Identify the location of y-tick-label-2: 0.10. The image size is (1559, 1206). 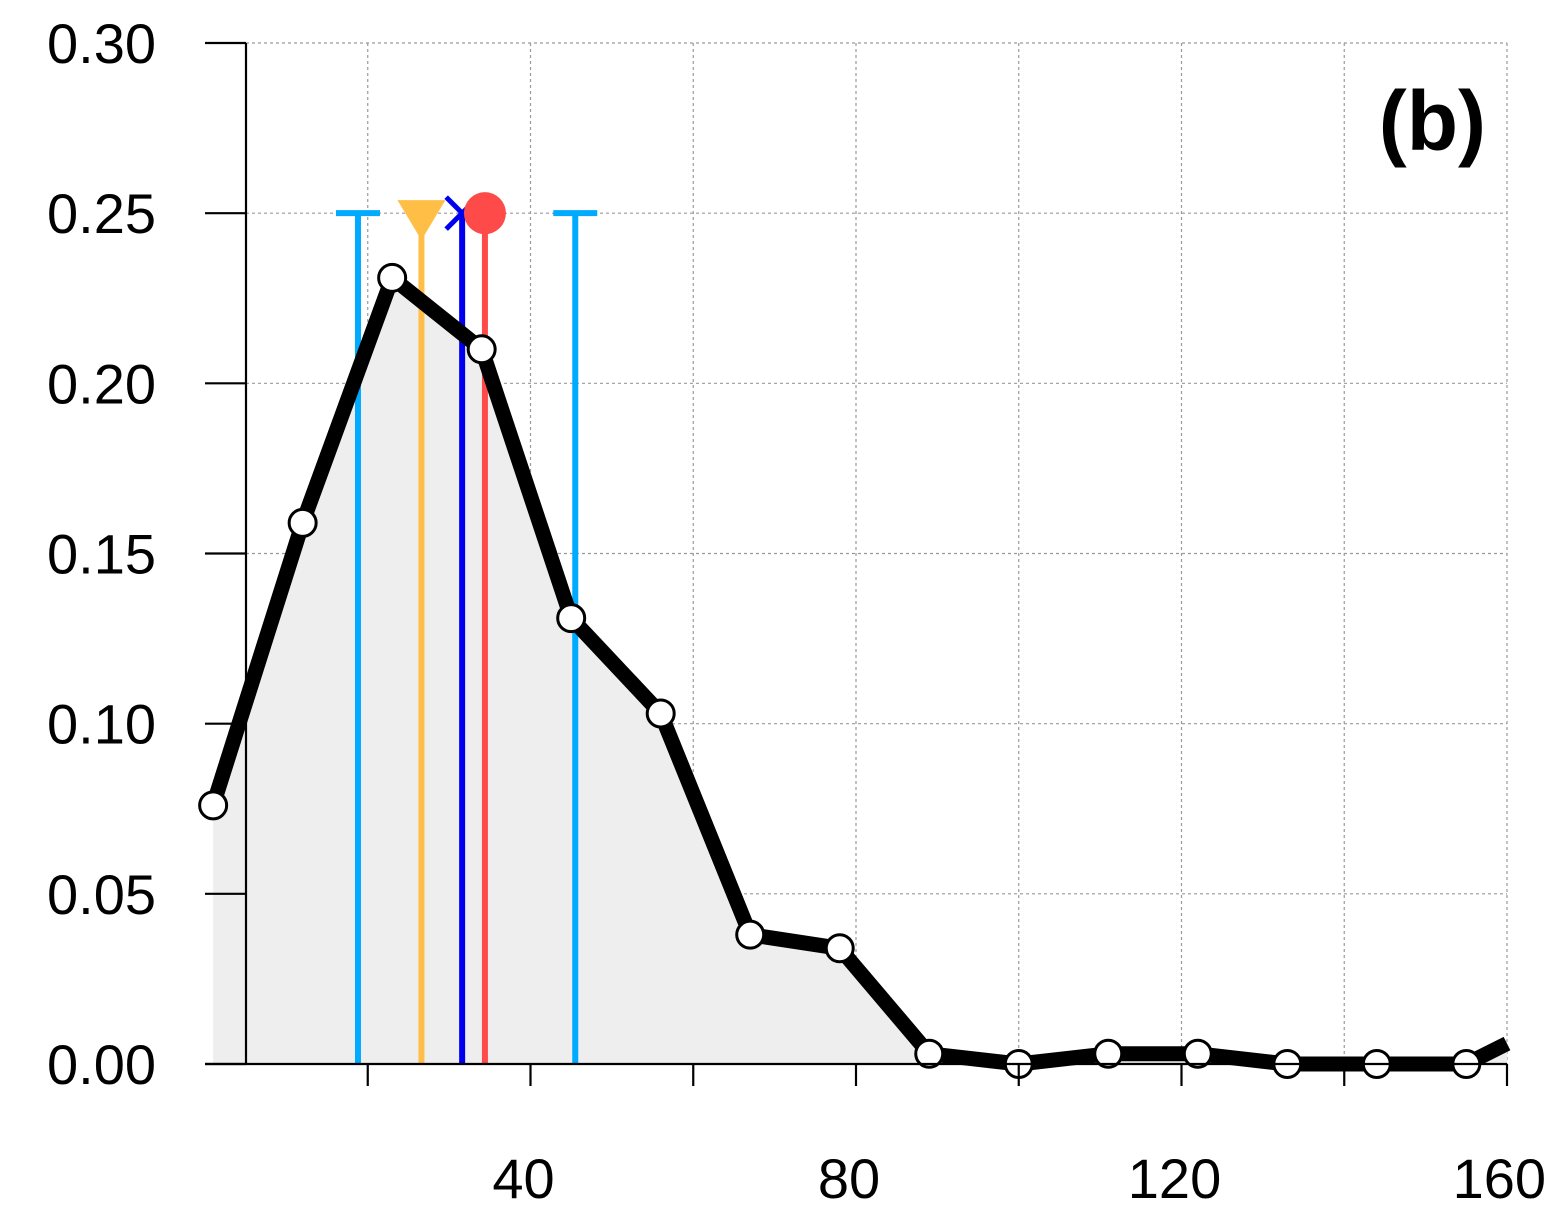
(101, 724).